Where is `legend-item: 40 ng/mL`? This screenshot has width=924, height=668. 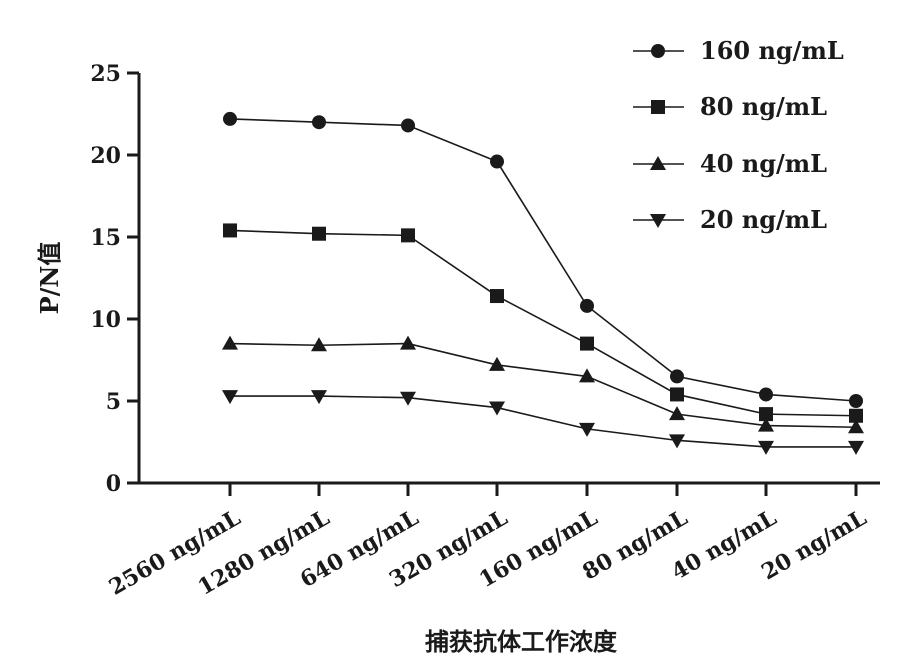
legend-item: 40 ng/mL is located at coordinates (730, 163).